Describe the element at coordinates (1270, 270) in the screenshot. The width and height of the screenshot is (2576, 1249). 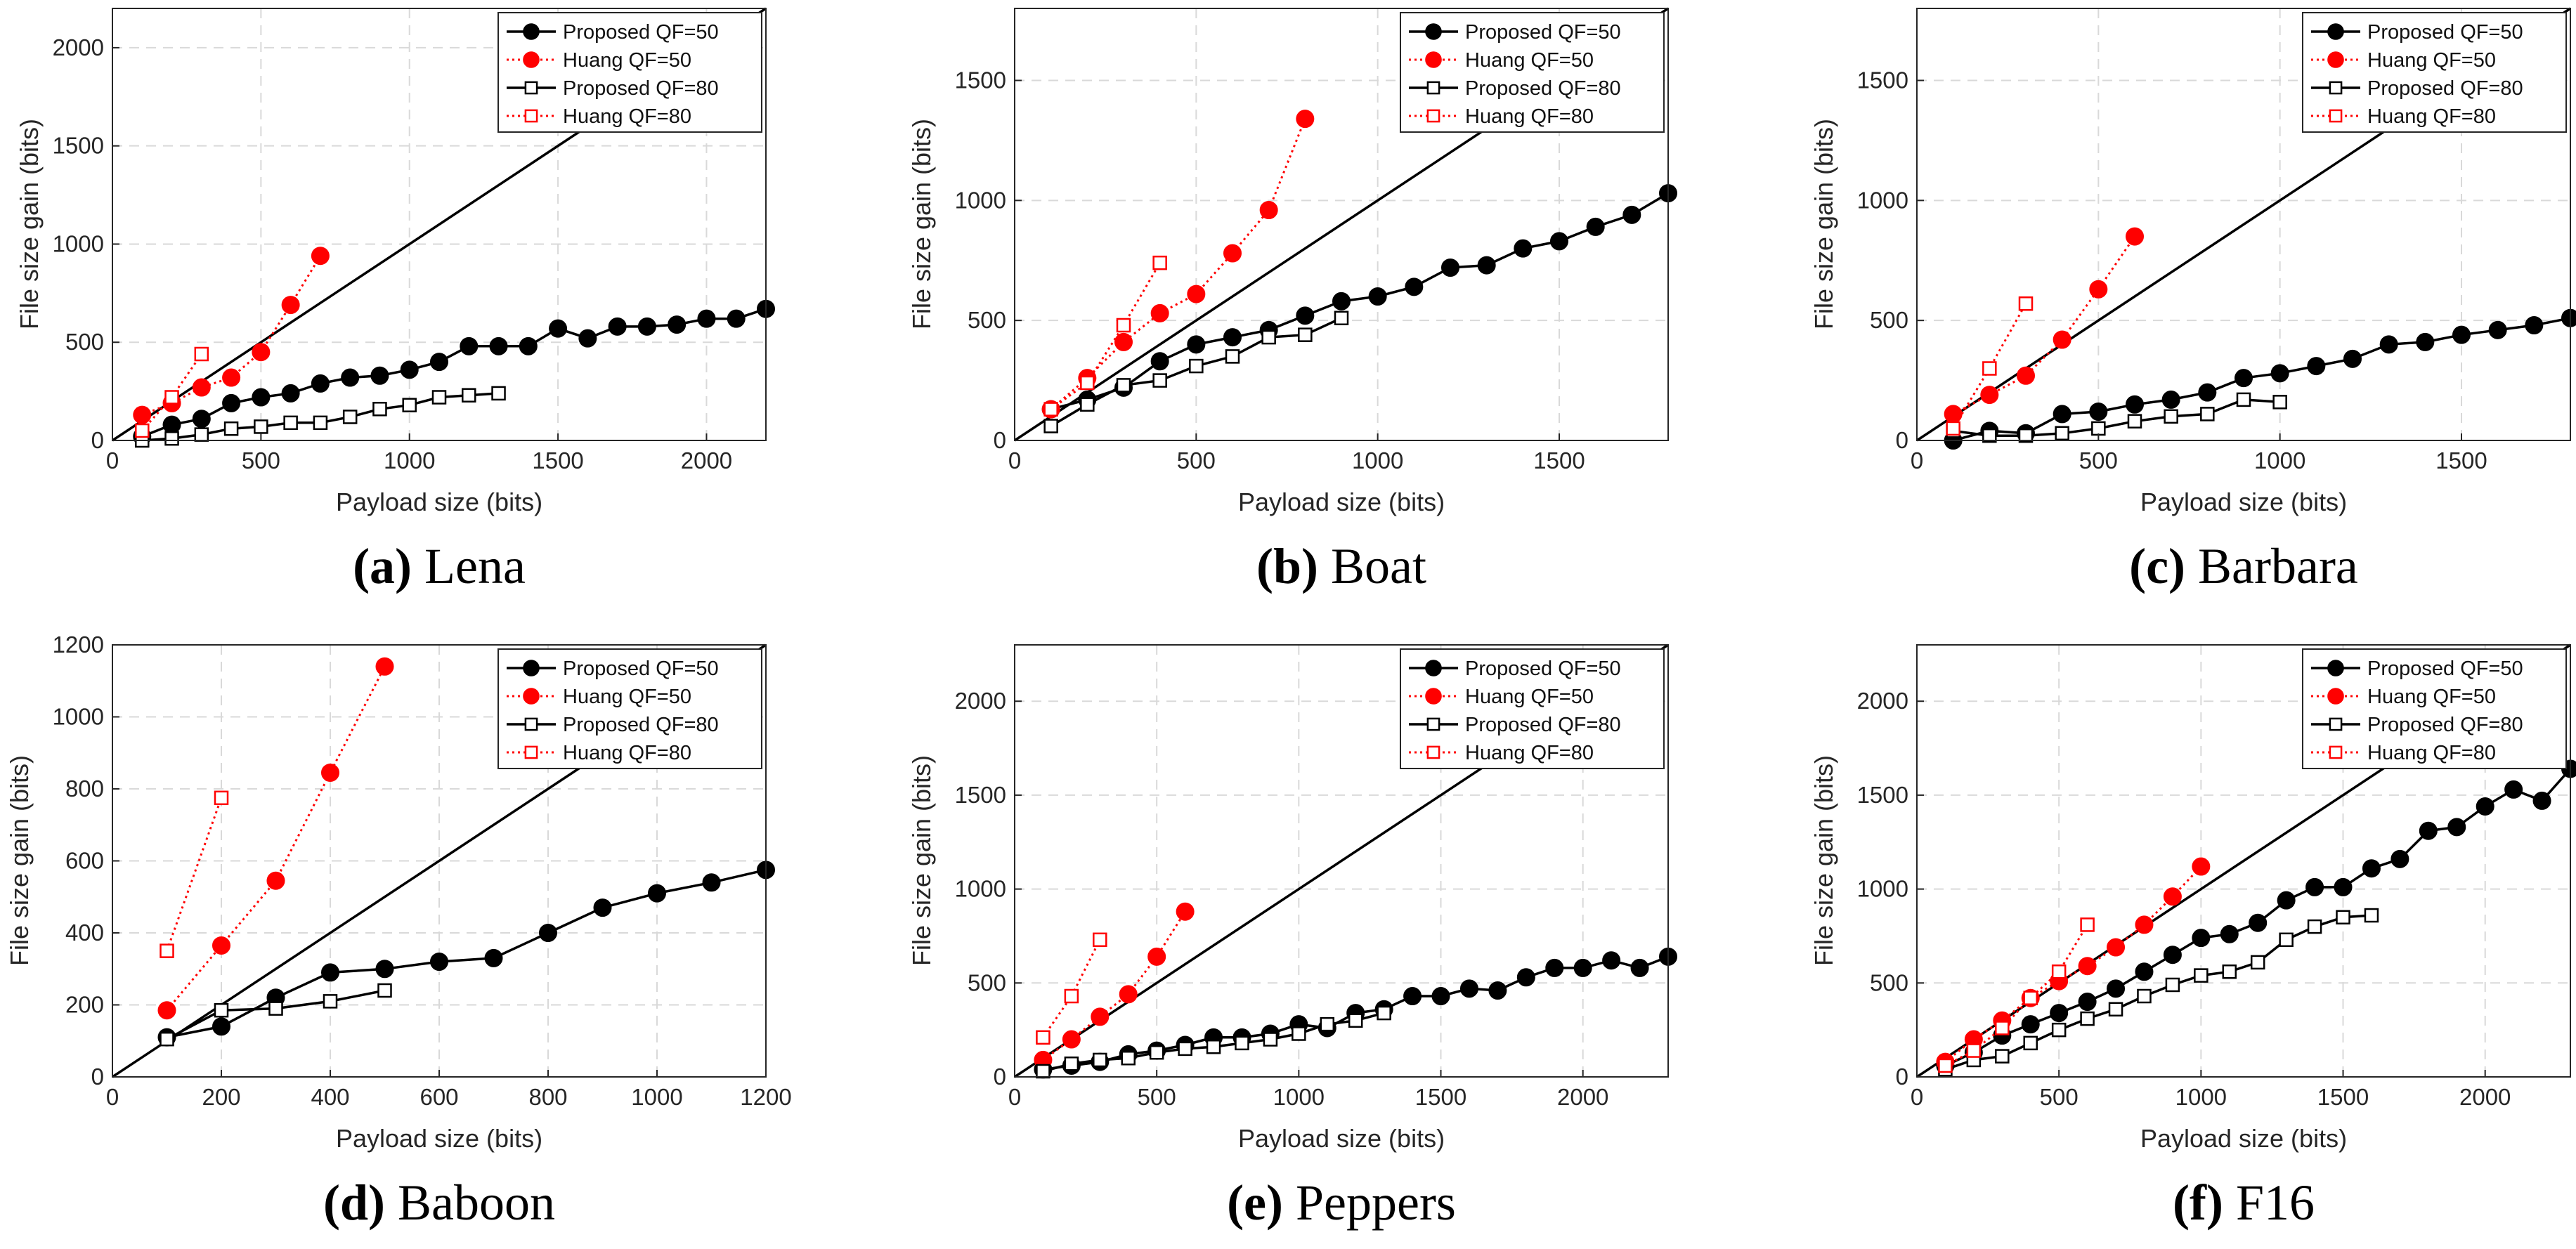
I see `tick-labels: 0 500 1000 1500 0 500 1000 1500` at that location.